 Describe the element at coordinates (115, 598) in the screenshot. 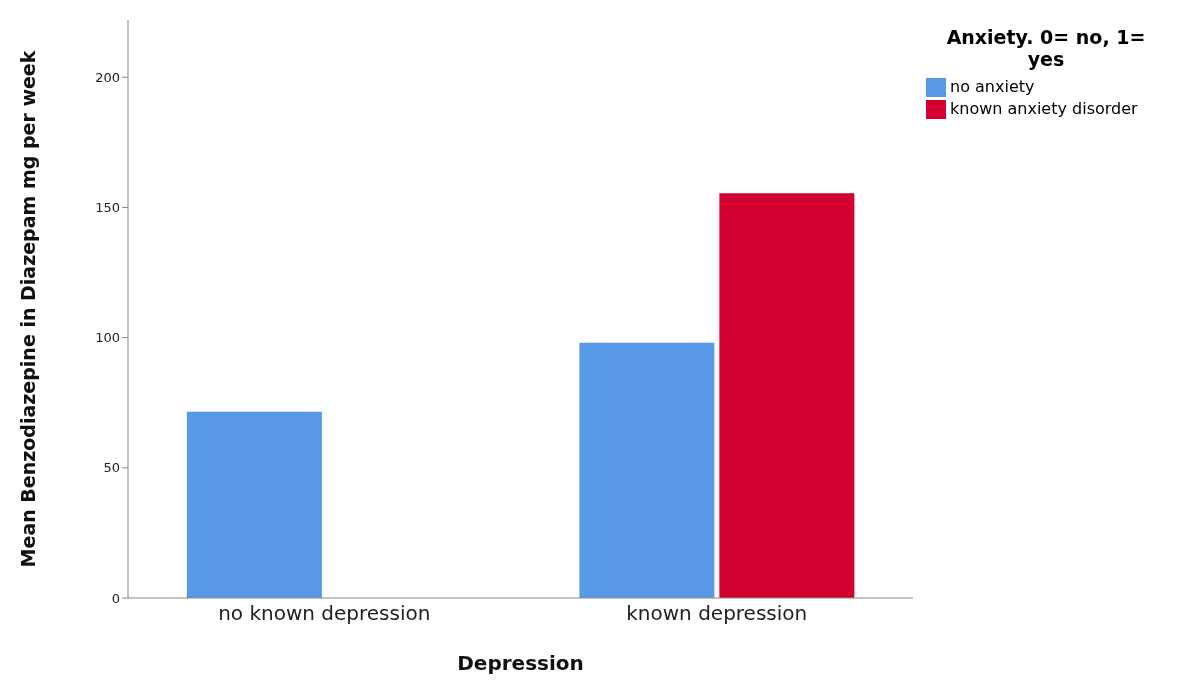

I see `y-tick-label: 0` at that location.